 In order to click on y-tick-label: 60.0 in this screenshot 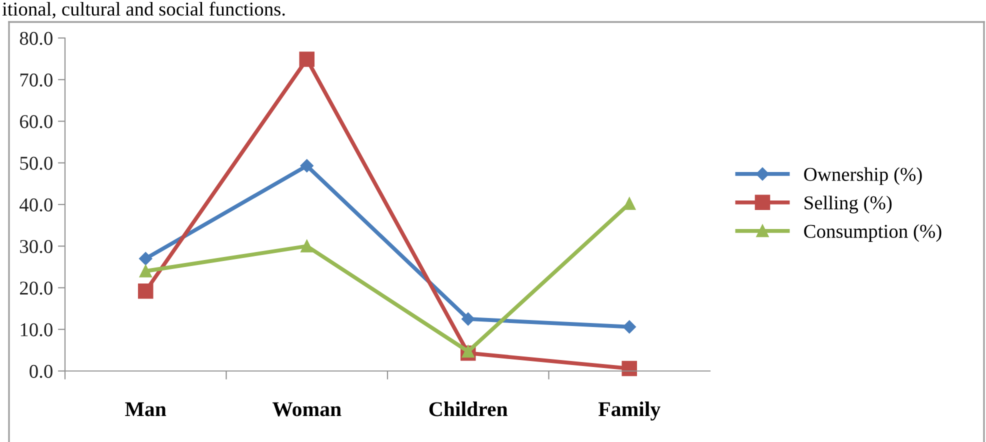, I will do `click(36, 121)`.